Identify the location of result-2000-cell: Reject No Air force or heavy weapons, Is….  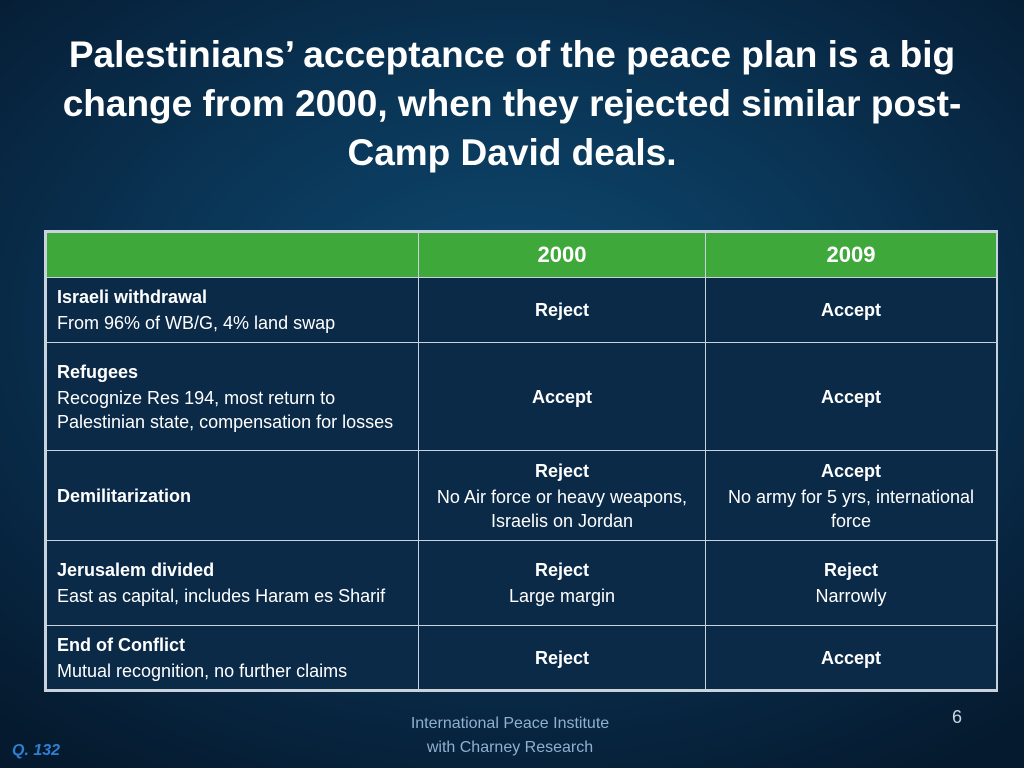
(562, 495).